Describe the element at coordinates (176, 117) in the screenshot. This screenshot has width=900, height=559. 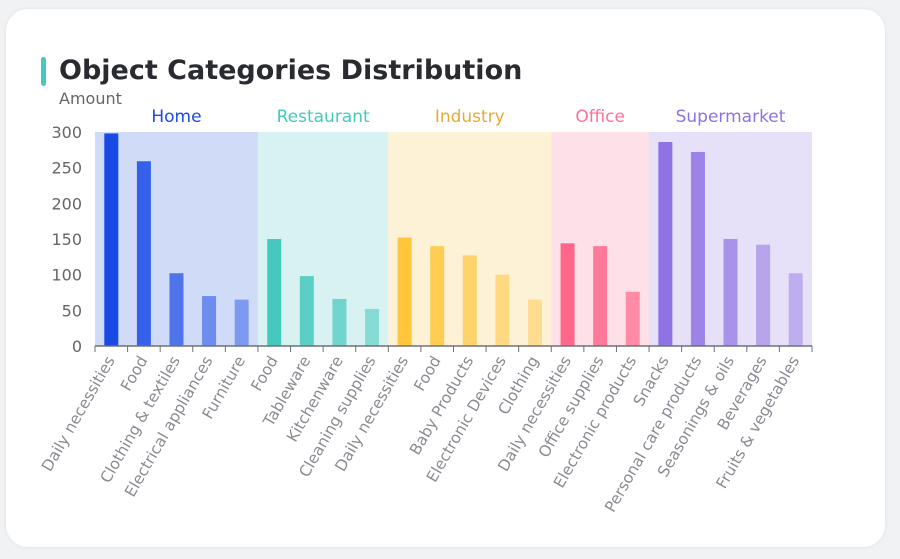
I see `group-label: Home` at that location.